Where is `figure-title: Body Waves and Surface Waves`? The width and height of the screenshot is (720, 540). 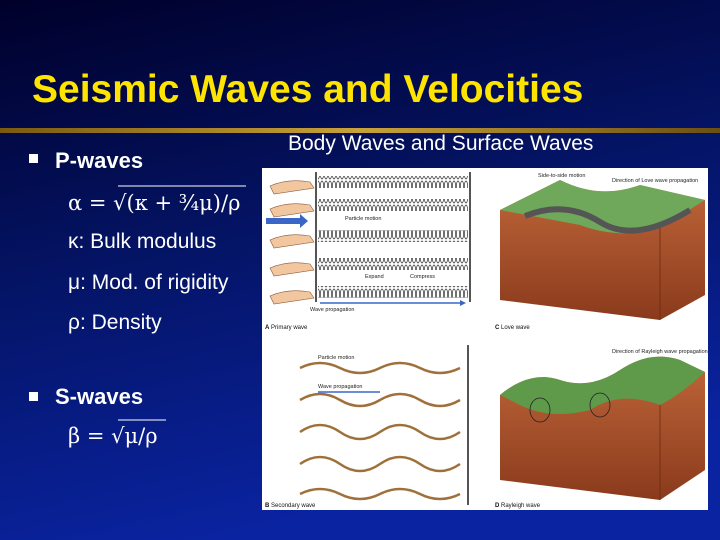 figure-title: Body Waves and Surface Waves is located at coordinates (440, 143).